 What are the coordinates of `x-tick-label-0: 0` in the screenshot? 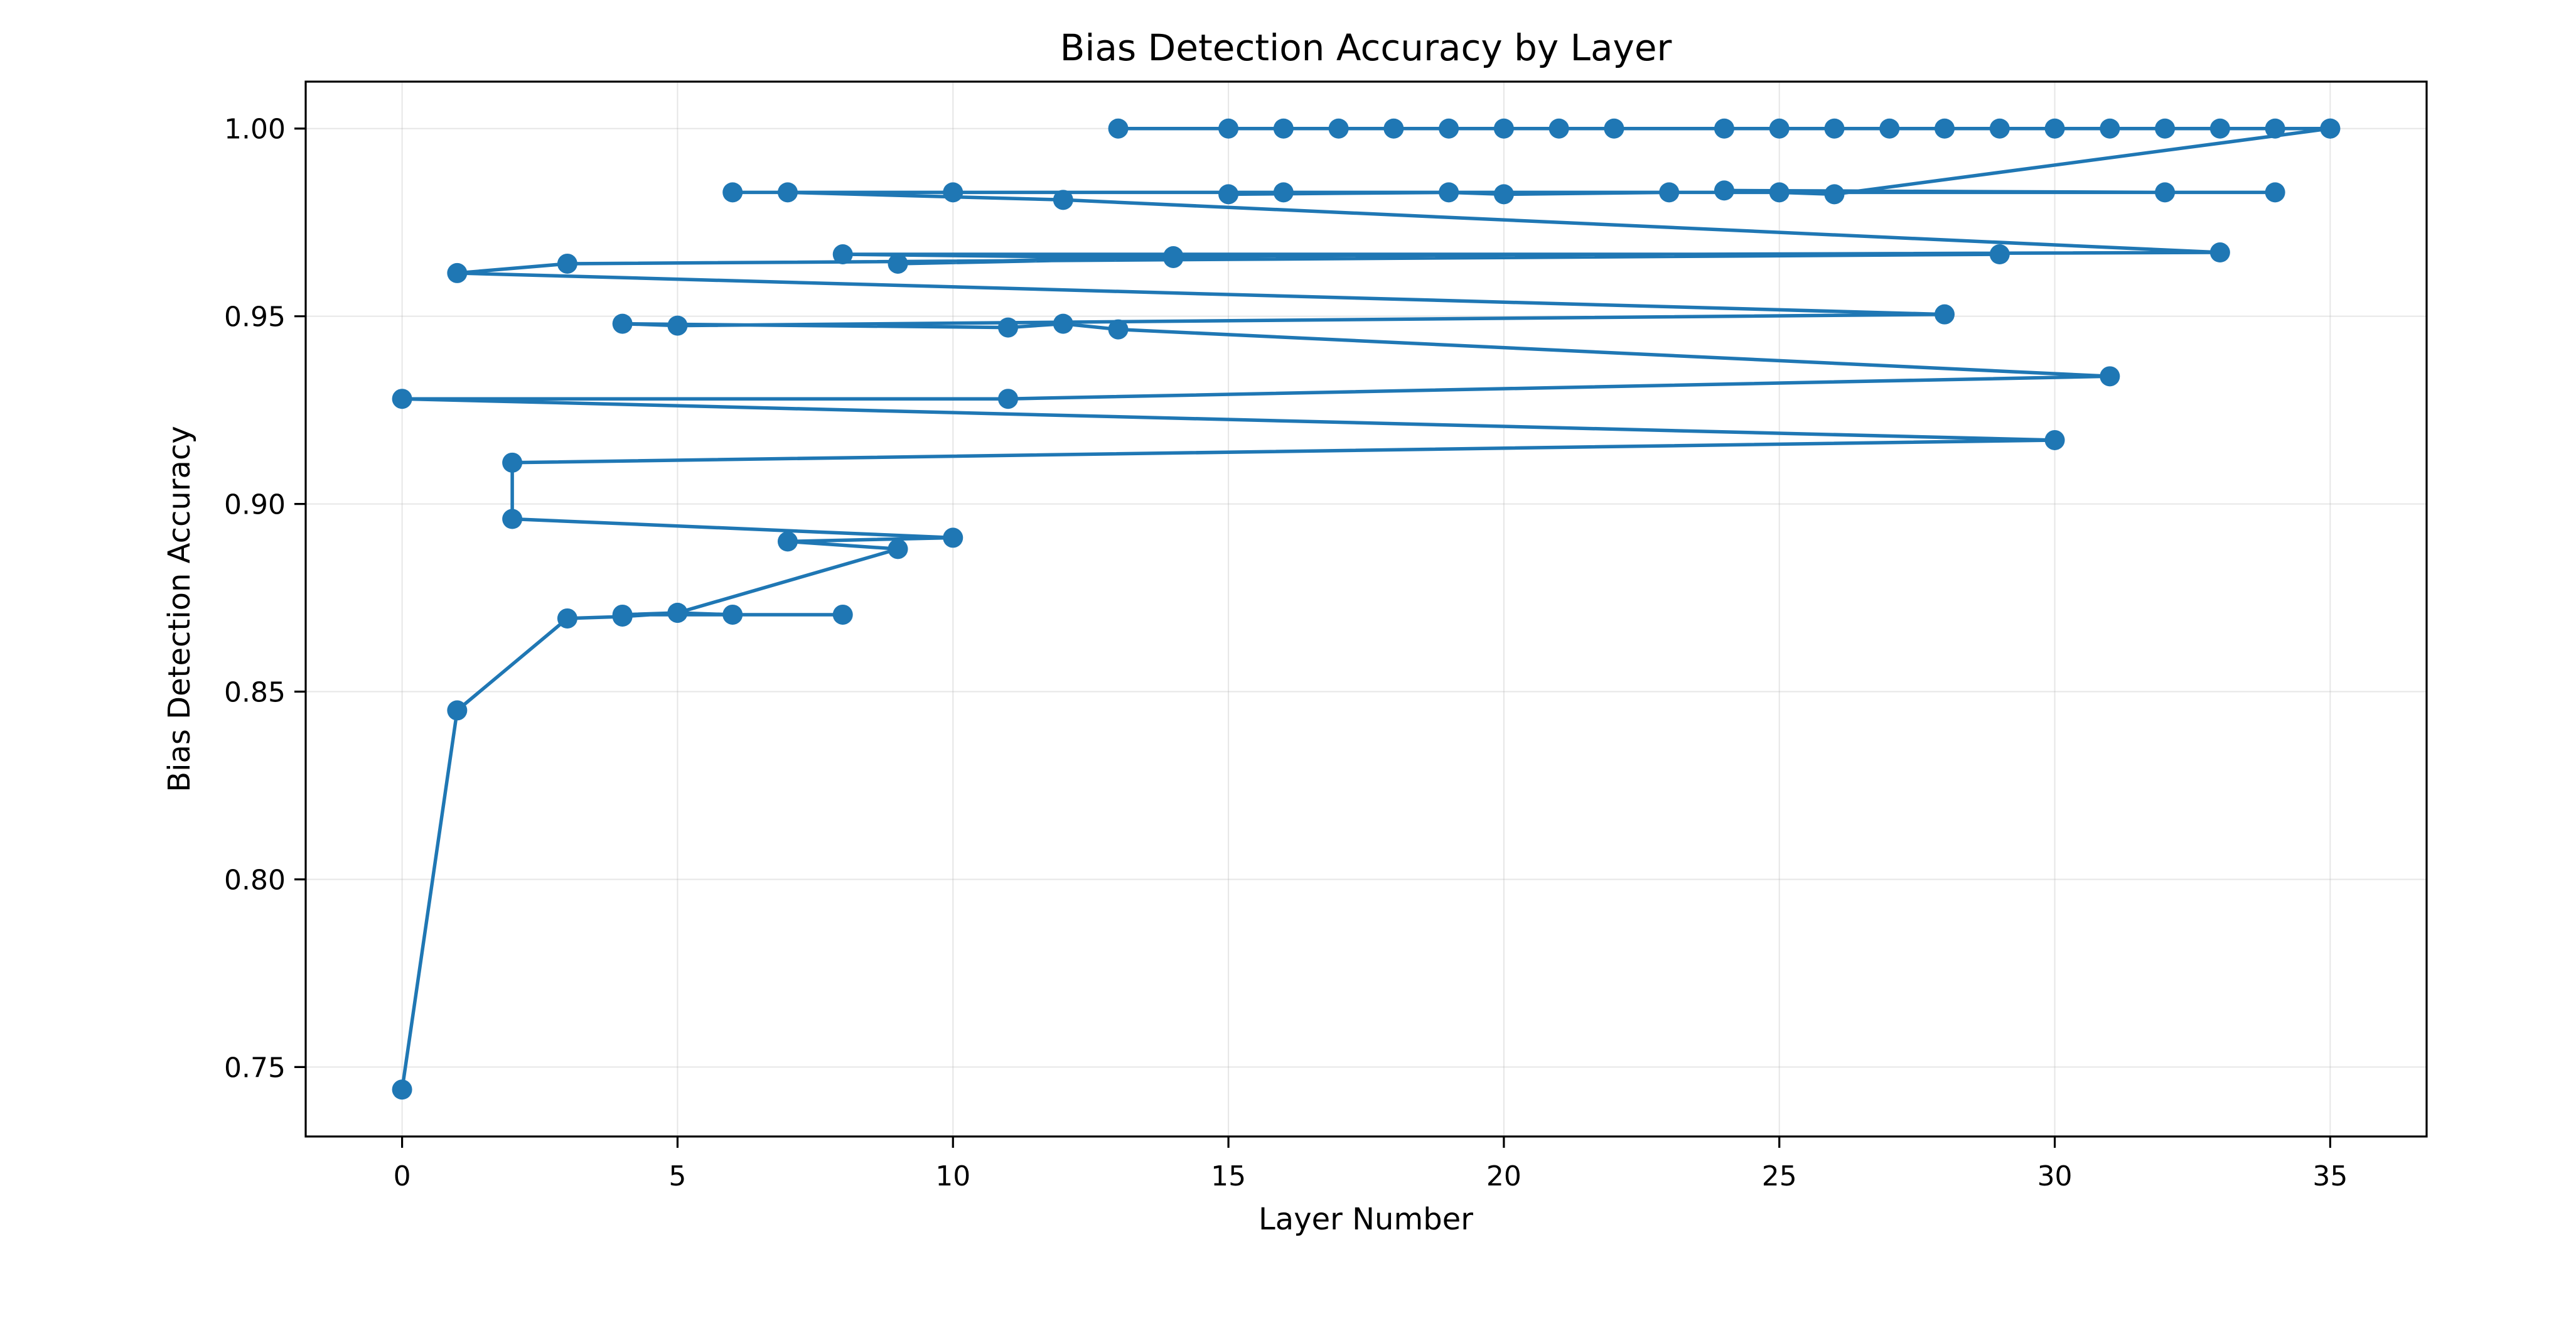 It's located at (402, 1176).